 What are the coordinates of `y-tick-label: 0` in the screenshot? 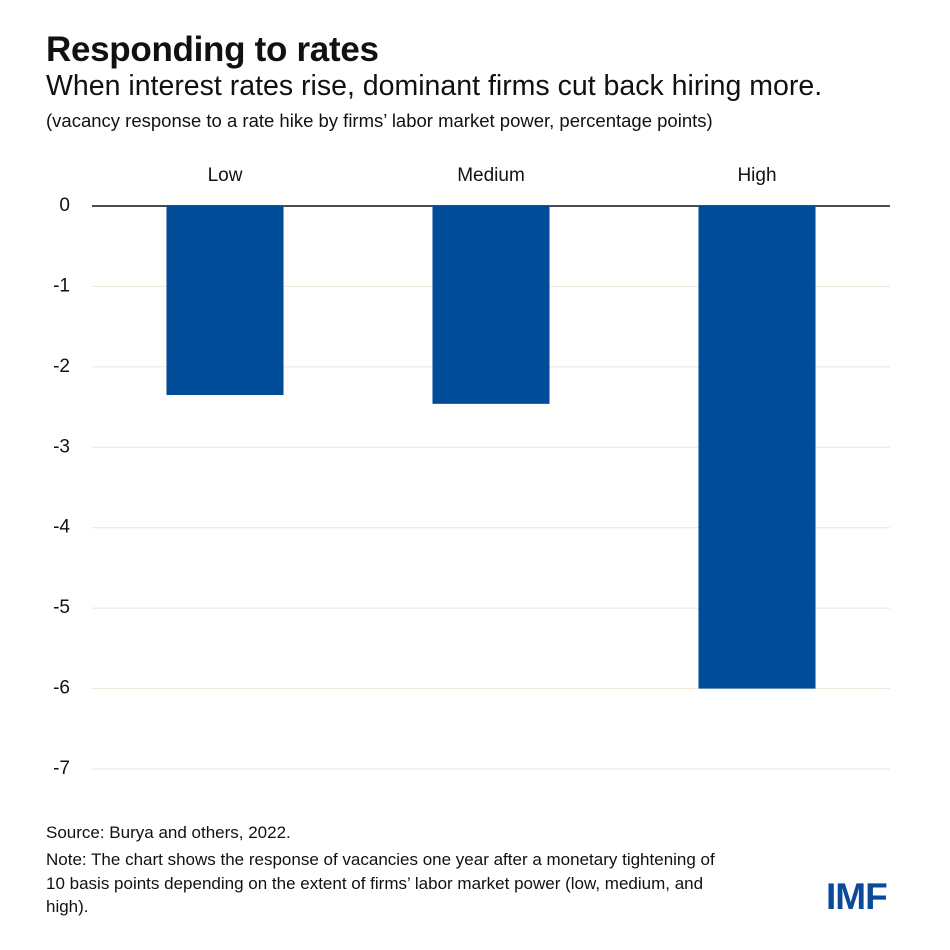 It's located at (64, 205).